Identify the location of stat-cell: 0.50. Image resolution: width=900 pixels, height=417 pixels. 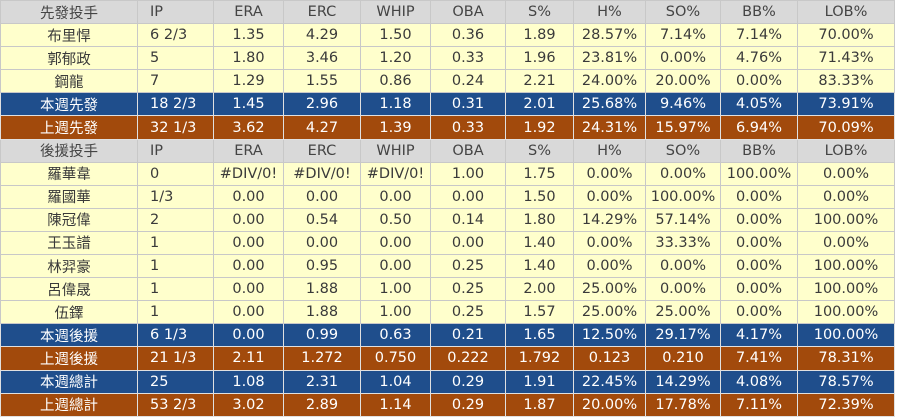
(395, 219).